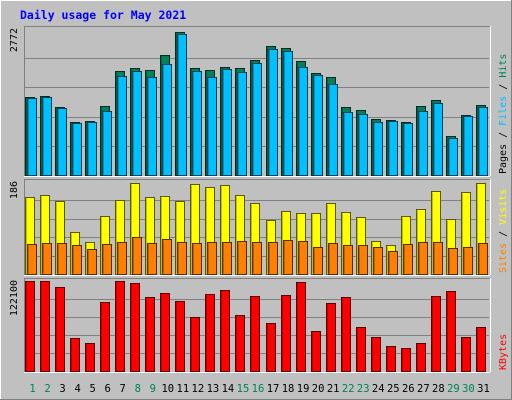 The width and height of the screenshot is (512, 400). I want to click on legend-kbytes: KBytes, so click(503, 352).